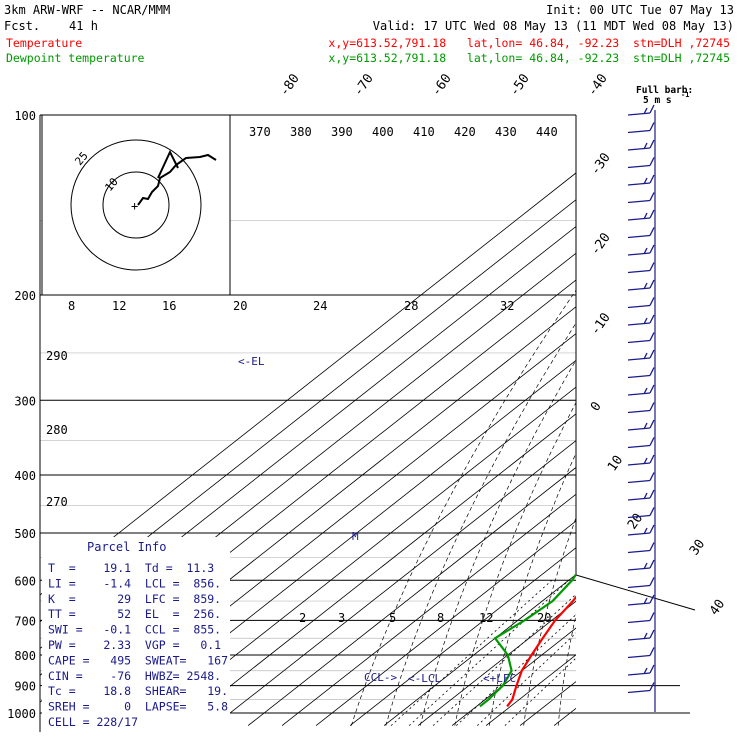 The height and width of the screenshot is (740, 740). What do you see at coordinates (615, 463) in the screenshot?
I see `isotherm-label: 10` at bounding box center [615, 463].